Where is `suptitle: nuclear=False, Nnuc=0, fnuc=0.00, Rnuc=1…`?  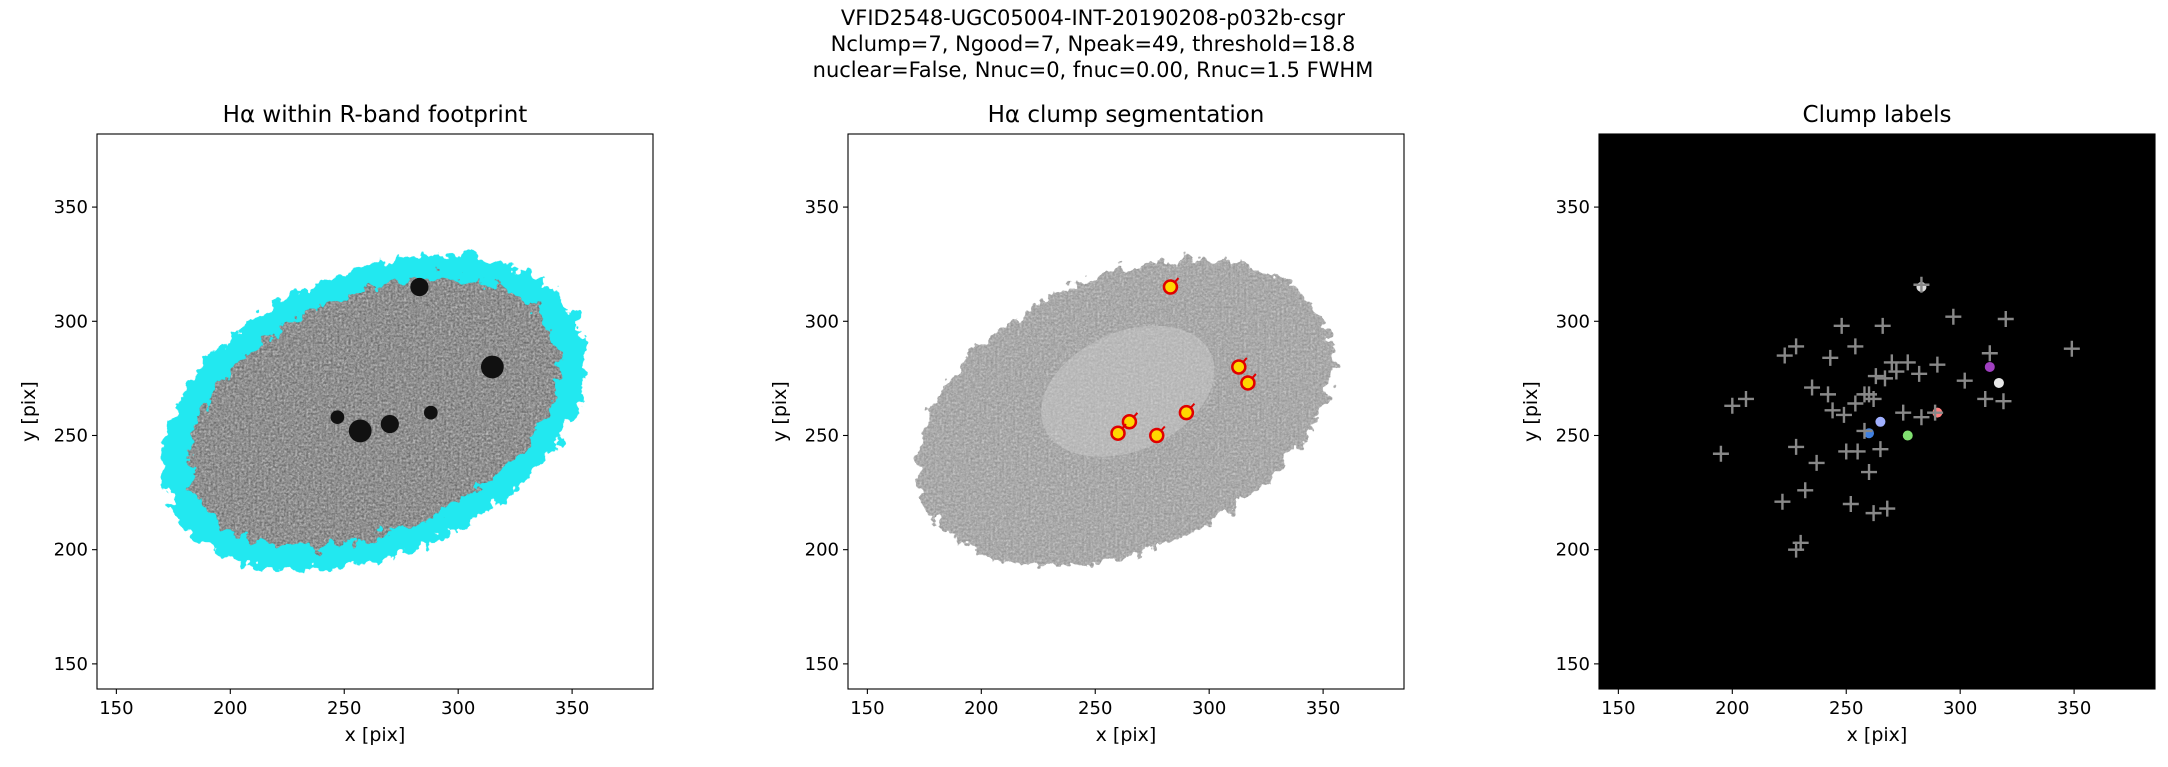
suptitle: nuclear=False, Nnuc=0, fnuc=0.00, Rnuc=1… is located at coordinates (1093, 70).